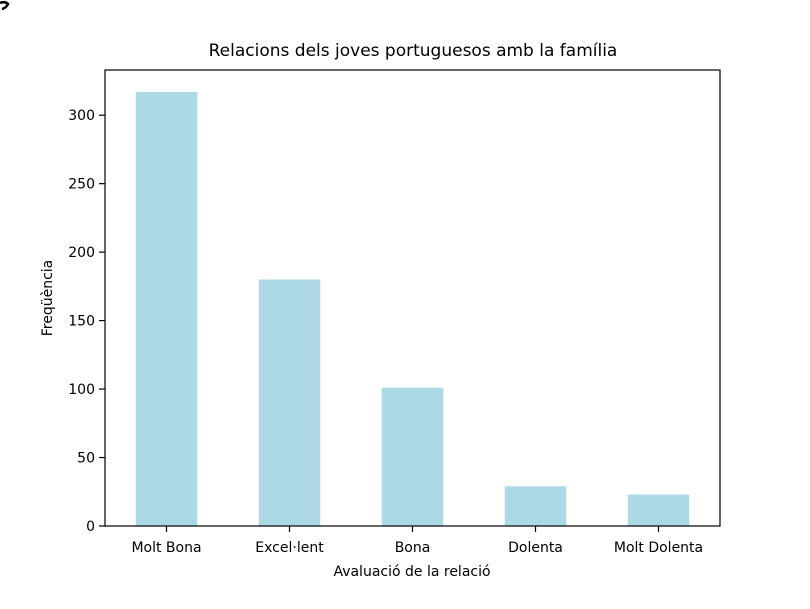 Image resolution: width=810 pixels, height=609 pixels. What do you see at coordinates (166, 548) in the screenshot?
I see `x-tick-label-0: Molt Bona` at bounding box center [166, 548].